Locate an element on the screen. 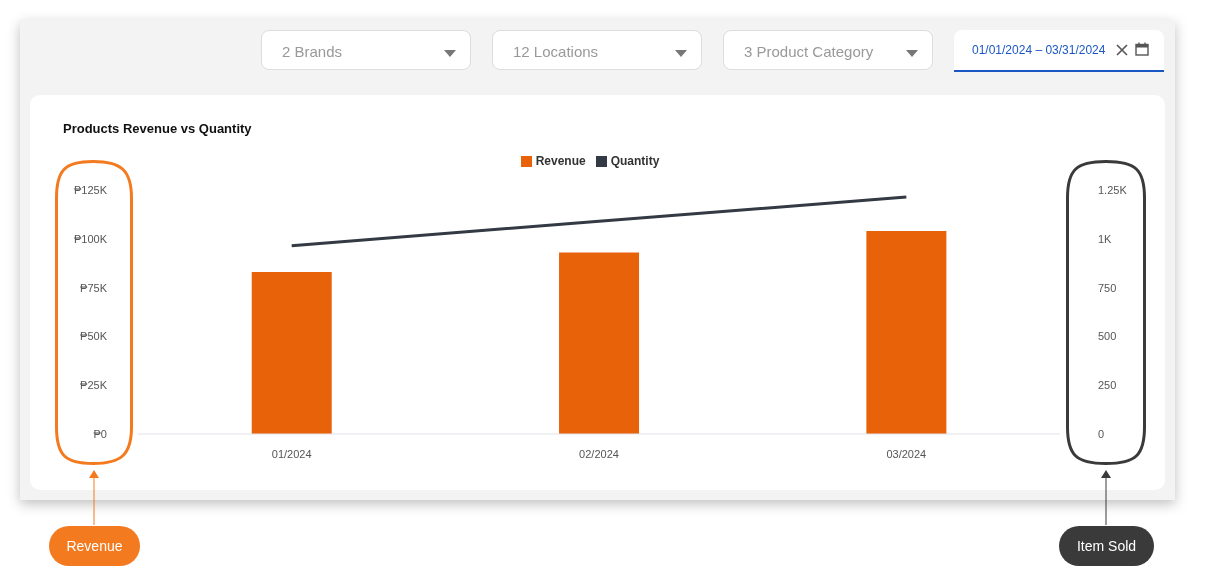 This screenshot has width=1226, height=568. y-tick-label: ₱0 is located at coordinates (100, 433).